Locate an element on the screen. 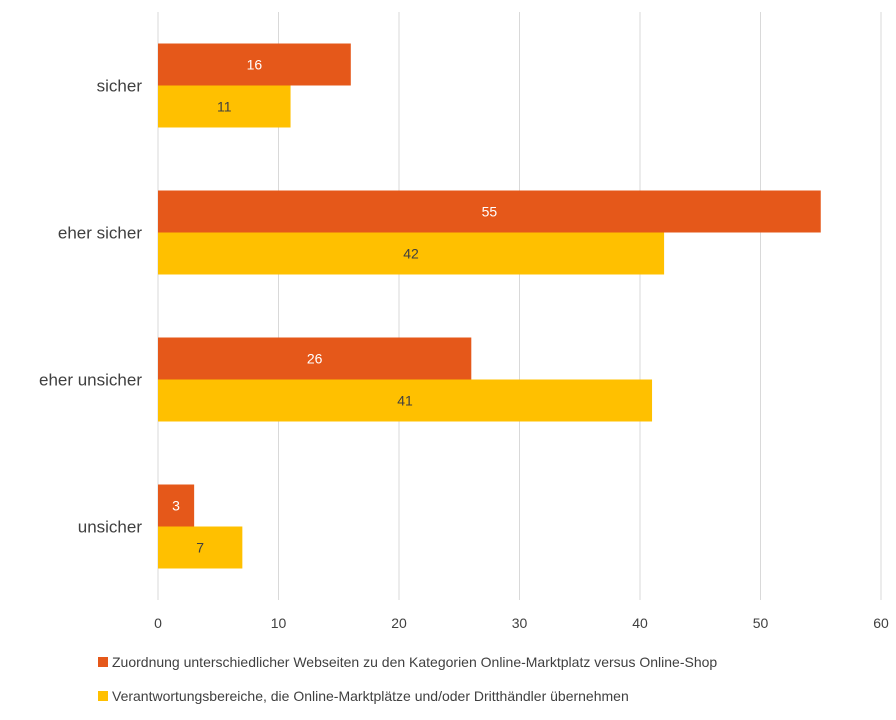 The image size is (896, 720). data-label-series-1: 26 is located at coordinates (315, 359).